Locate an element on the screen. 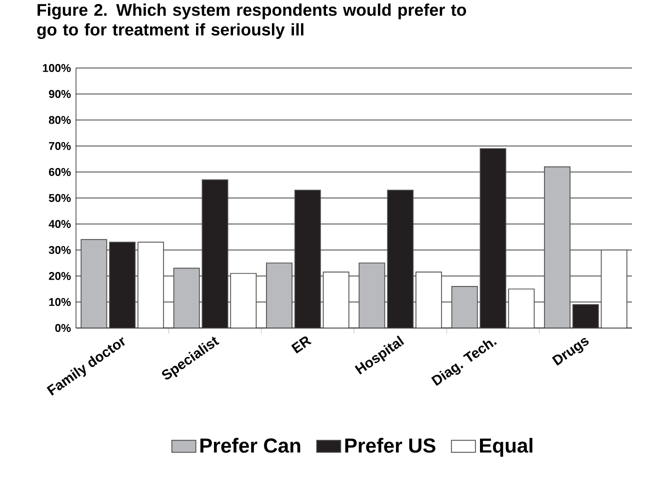 The width and height of the screenshot is (660, 492). y-tick-label: 40% is located at coordinates (59, 224).